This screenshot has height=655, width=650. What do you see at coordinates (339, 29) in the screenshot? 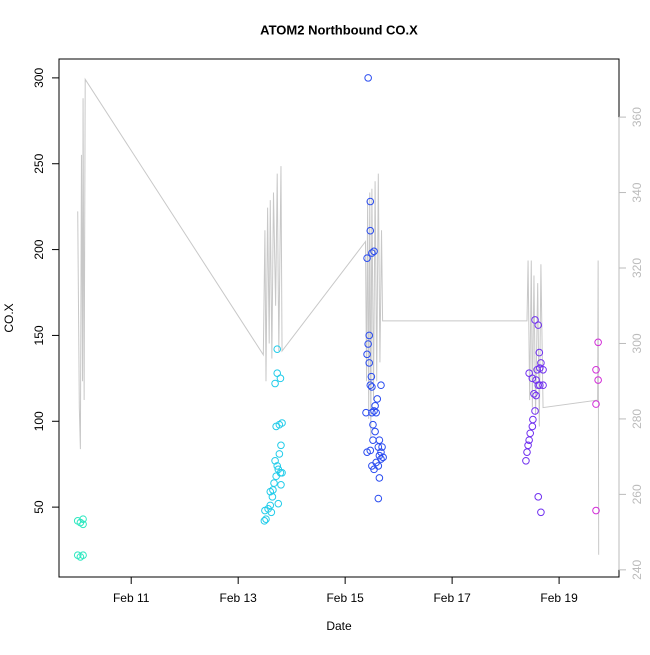
I see `chart-title: ATOM2 Northbound CO.X` at bounding box center [339, 29].